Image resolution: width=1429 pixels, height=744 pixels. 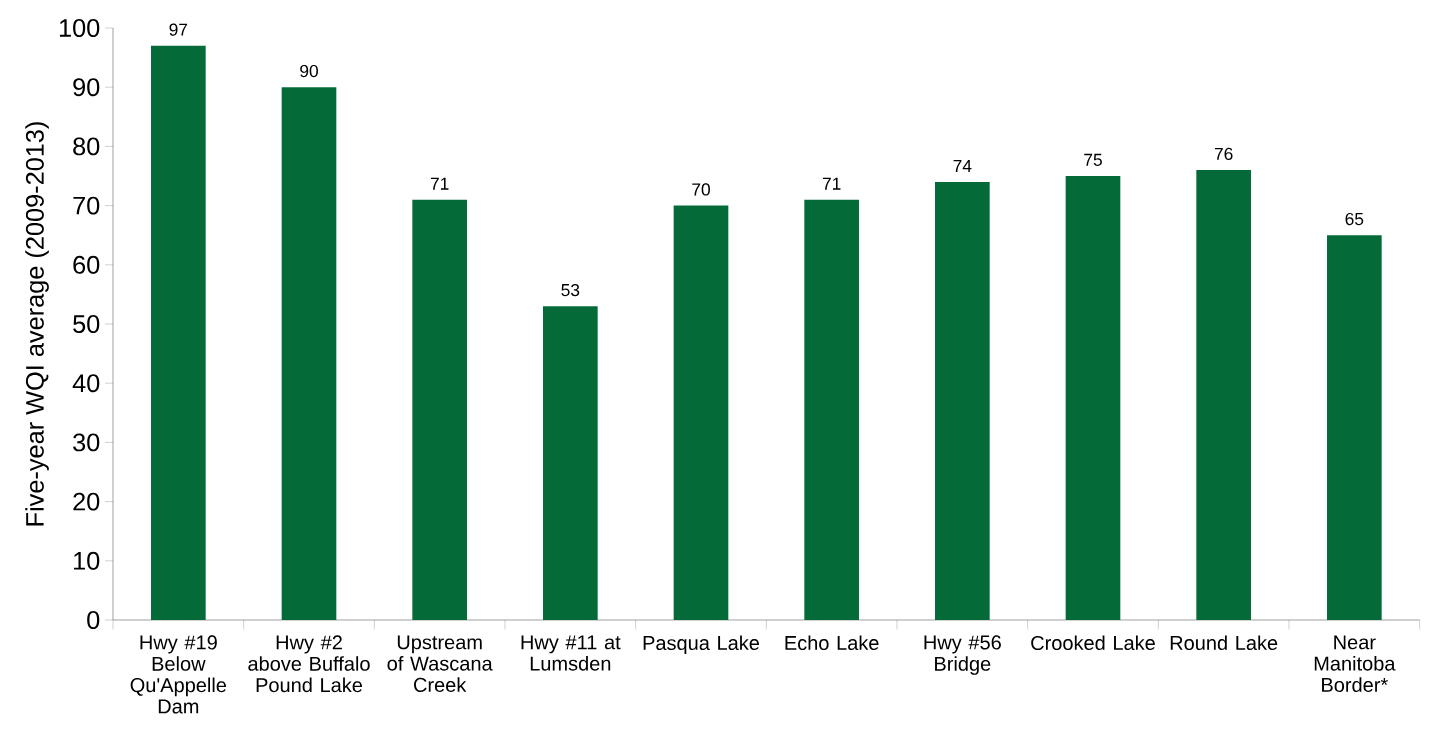 I want to click on x-tick-label: Pasqua Lake, so click(x=701, y=645).